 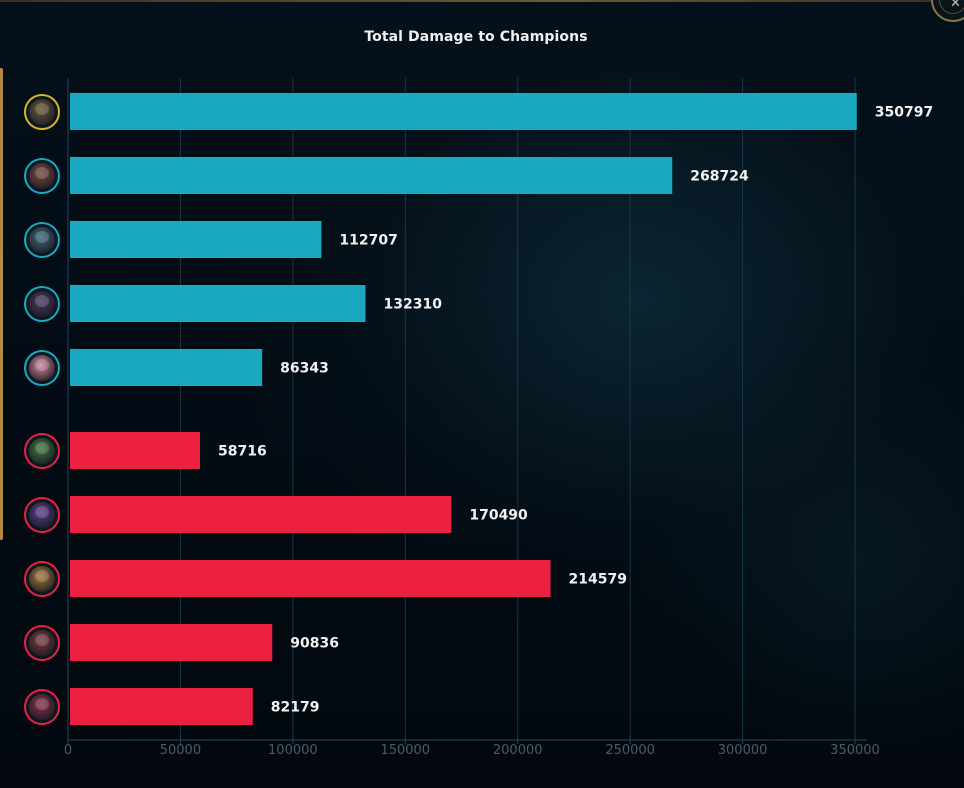 I want to click on x-tick-label: 250000, so click(x=630, y=750).